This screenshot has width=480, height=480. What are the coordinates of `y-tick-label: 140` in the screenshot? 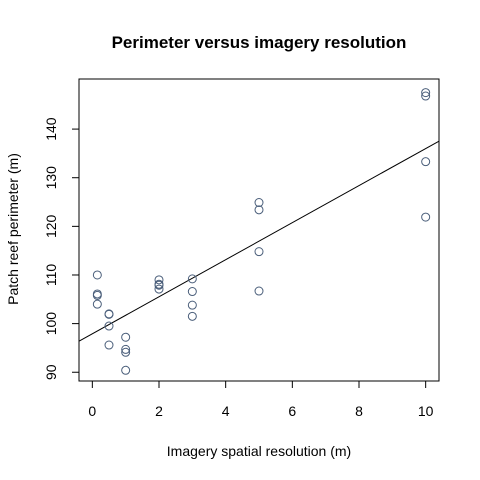 It's located at (51, 129).